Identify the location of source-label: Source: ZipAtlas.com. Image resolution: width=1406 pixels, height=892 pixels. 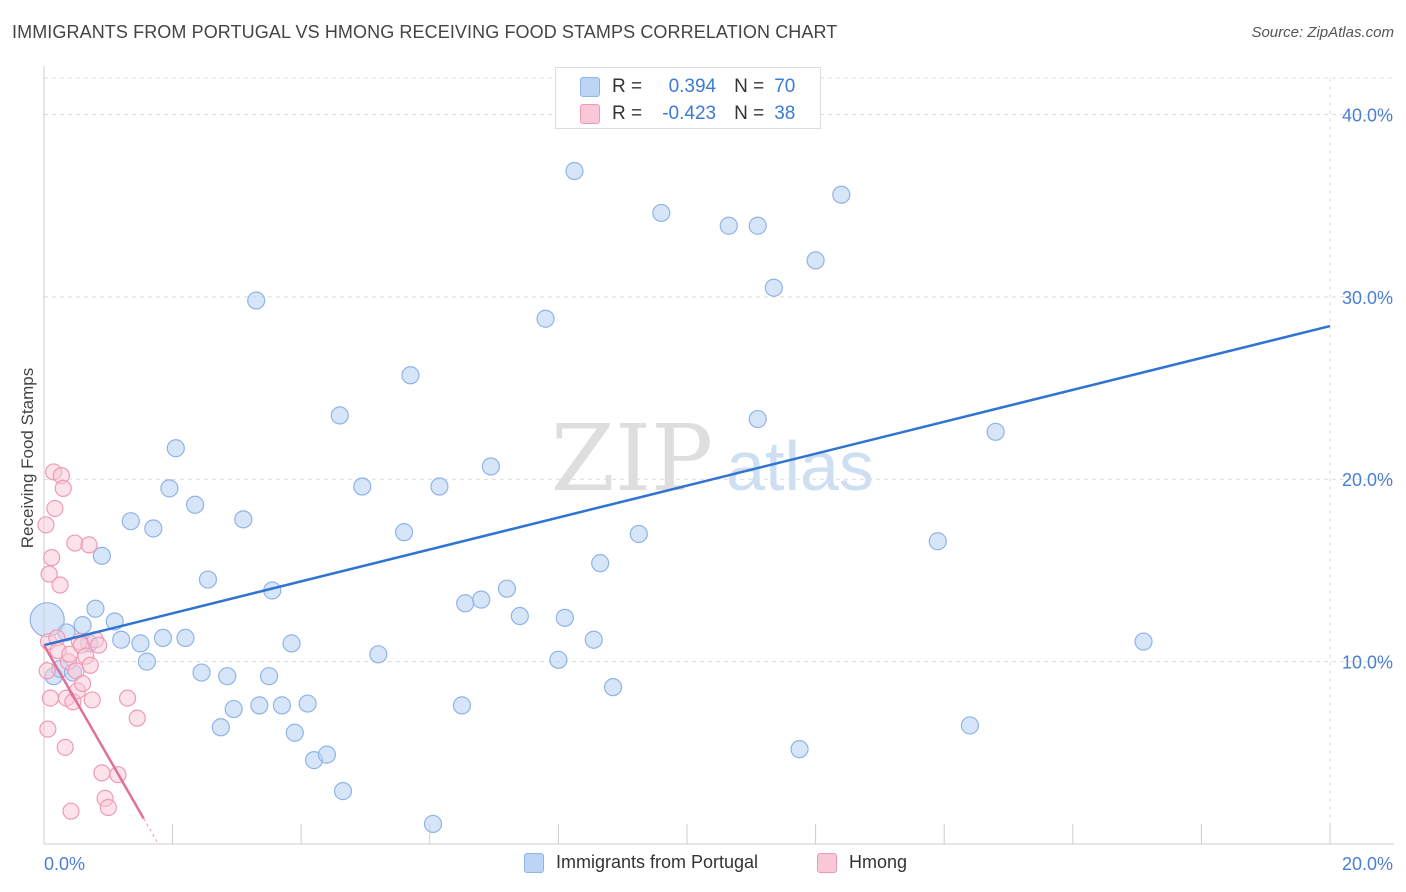
(1322, 32).